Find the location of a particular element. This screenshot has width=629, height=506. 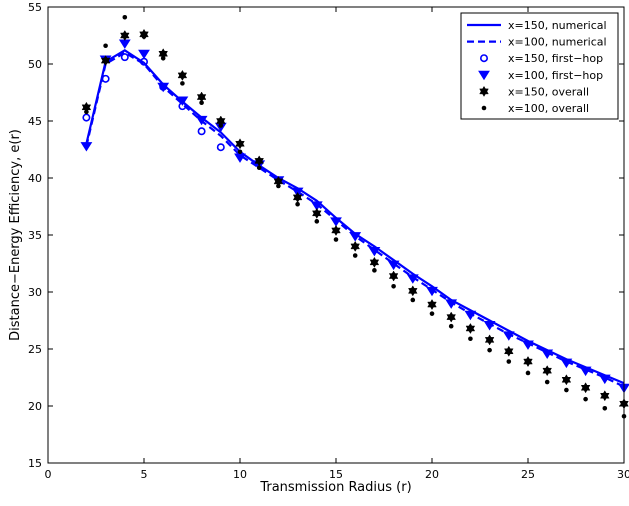

legend-label: x=150, first−hop is located at coordinates (555, 58).